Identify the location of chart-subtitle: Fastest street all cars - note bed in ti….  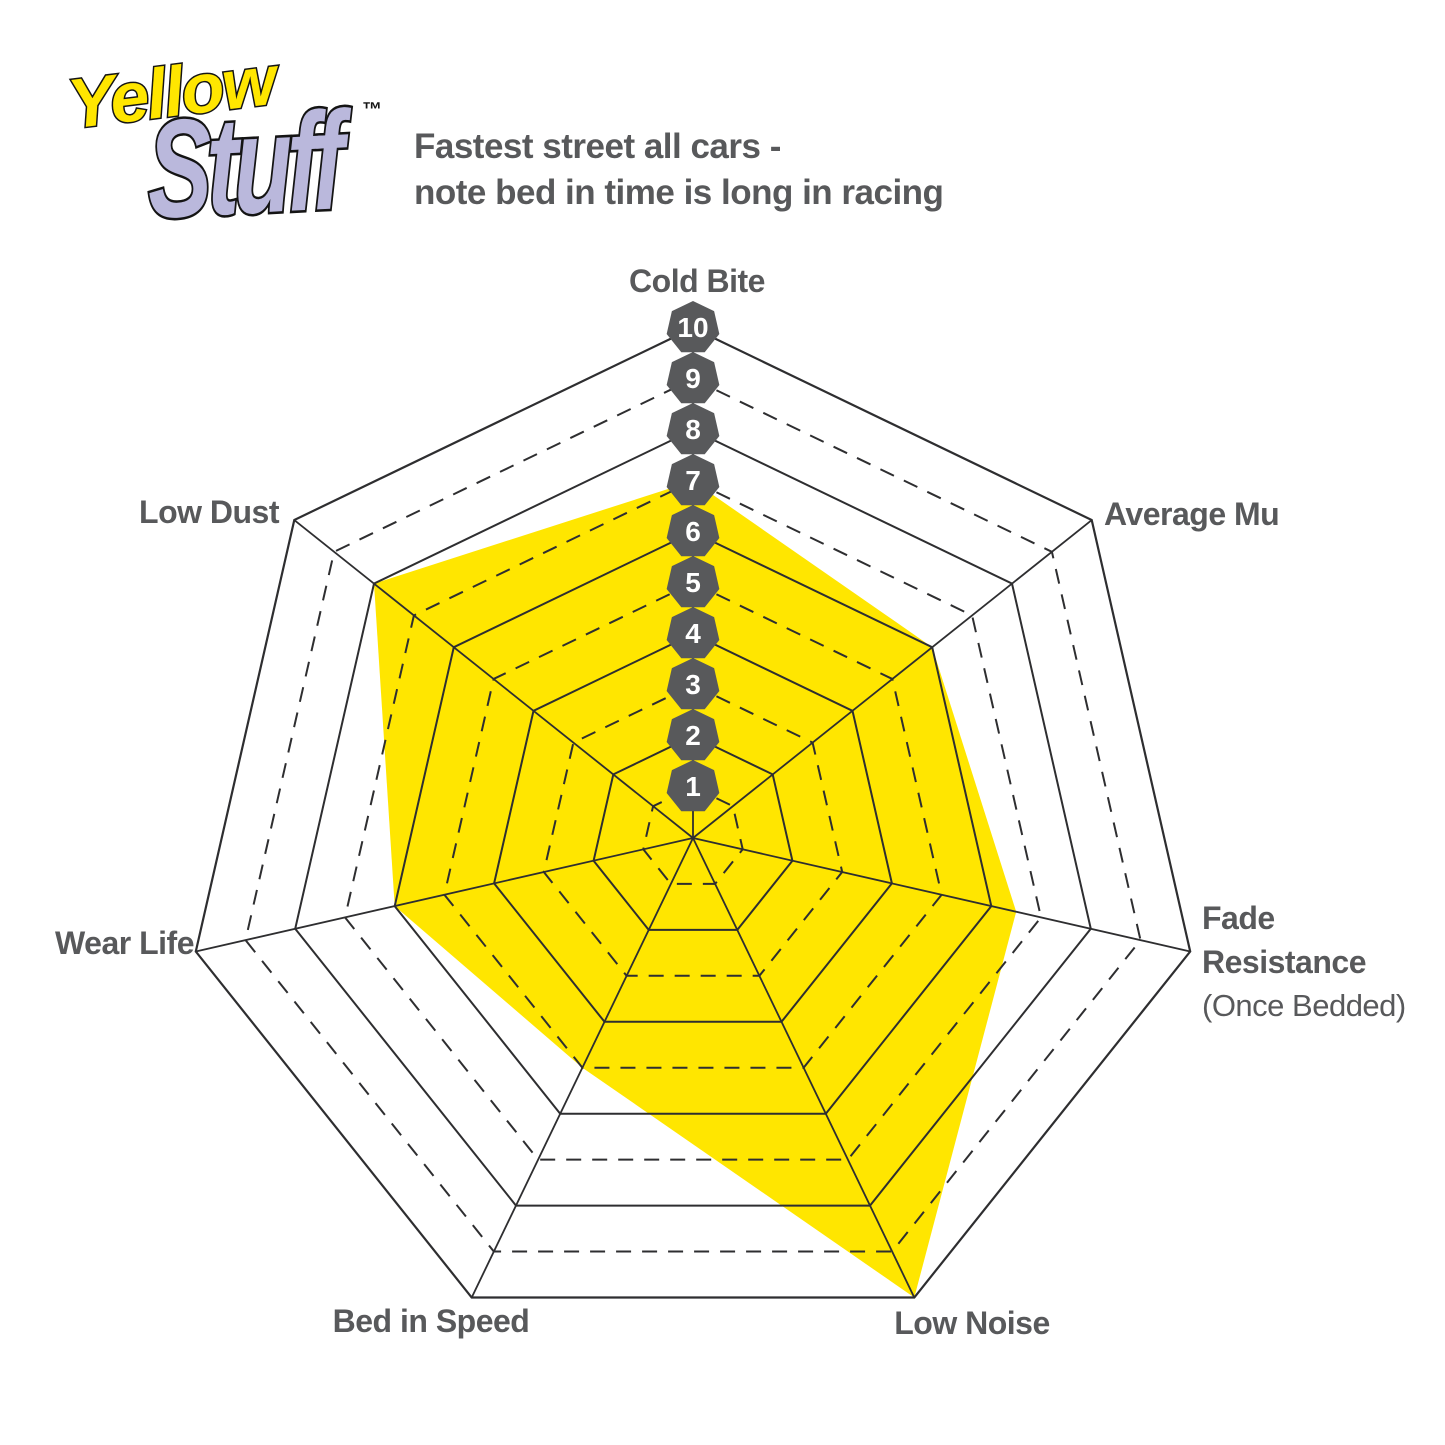
(679, 170).